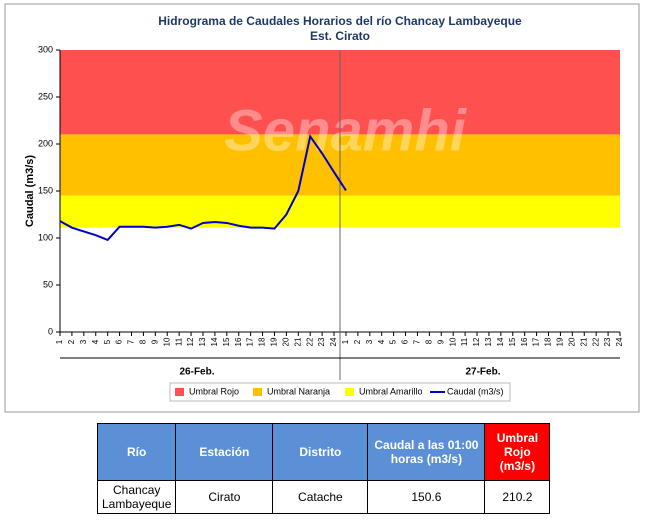 The width and height of the screenshot is (650, 521). I want to click on y-tick-label: 100, so click(45, 237).